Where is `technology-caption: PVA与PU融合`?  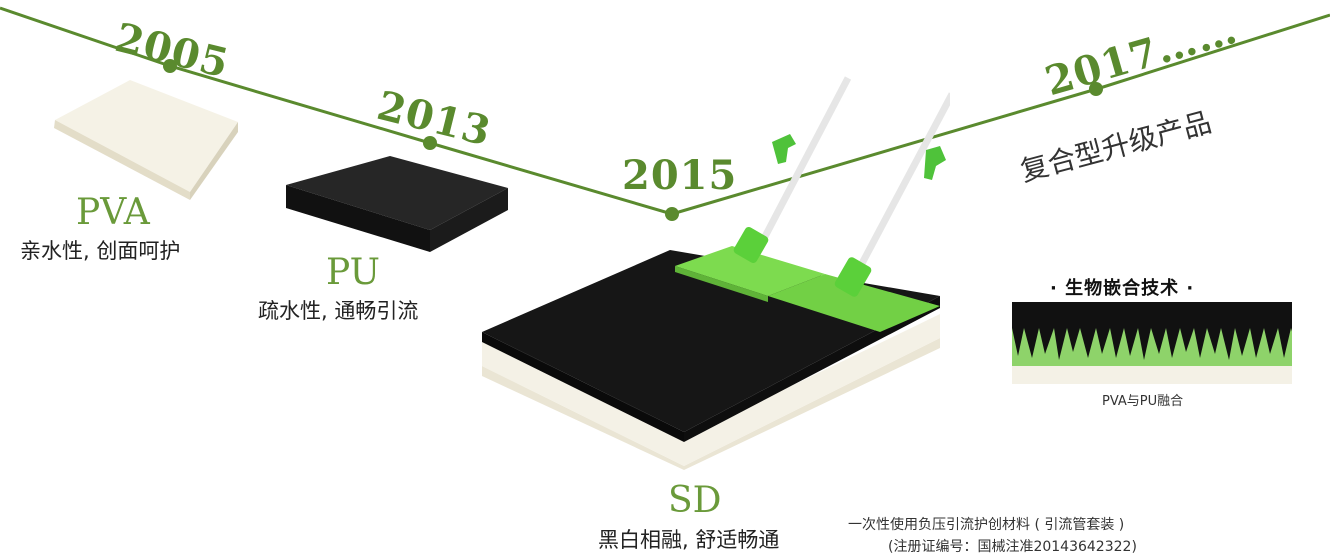 technology-caption: PVA与PU融合 is located at coordinates (1143, 401).